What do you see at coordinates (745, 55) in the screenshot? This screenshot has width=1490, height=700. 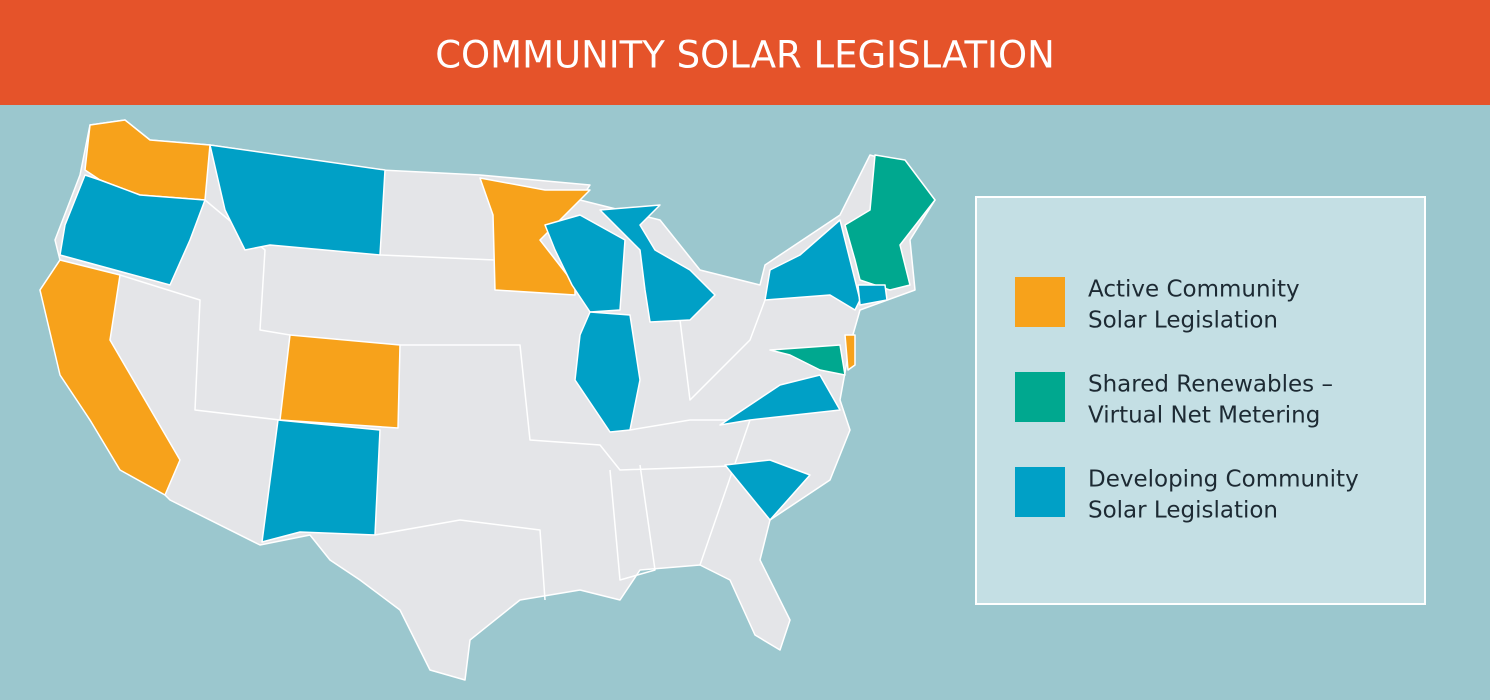 I see `title: COMMUNITY SOLAR LEGISLATION` at bounding box center [745, 55].